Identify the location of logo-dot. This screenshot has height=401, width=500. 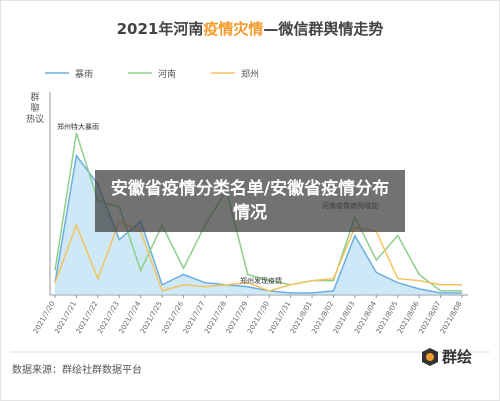
(430, 357).